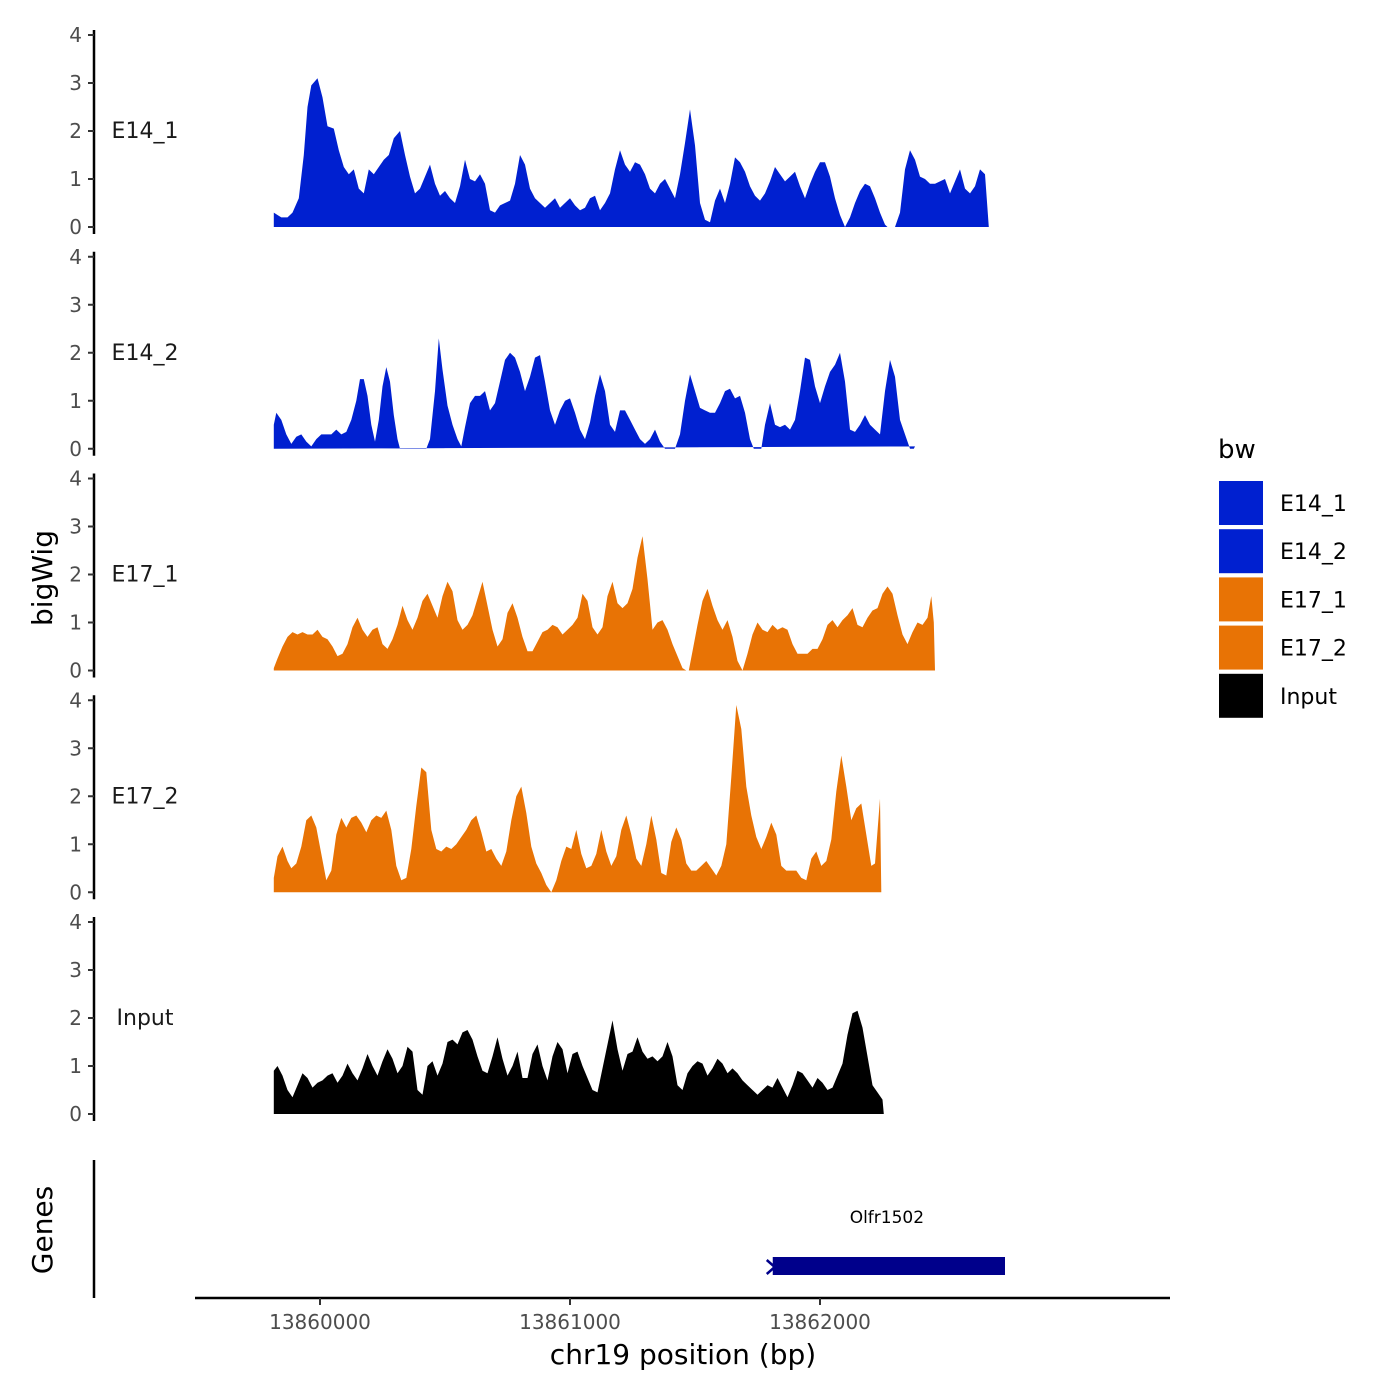 The width and height of the screenshot is (1400, 1400). What do you see at coordinates (1237, 450) in the screenshot?
I see `legend-title: bw` at bounding box center [1237, 450].